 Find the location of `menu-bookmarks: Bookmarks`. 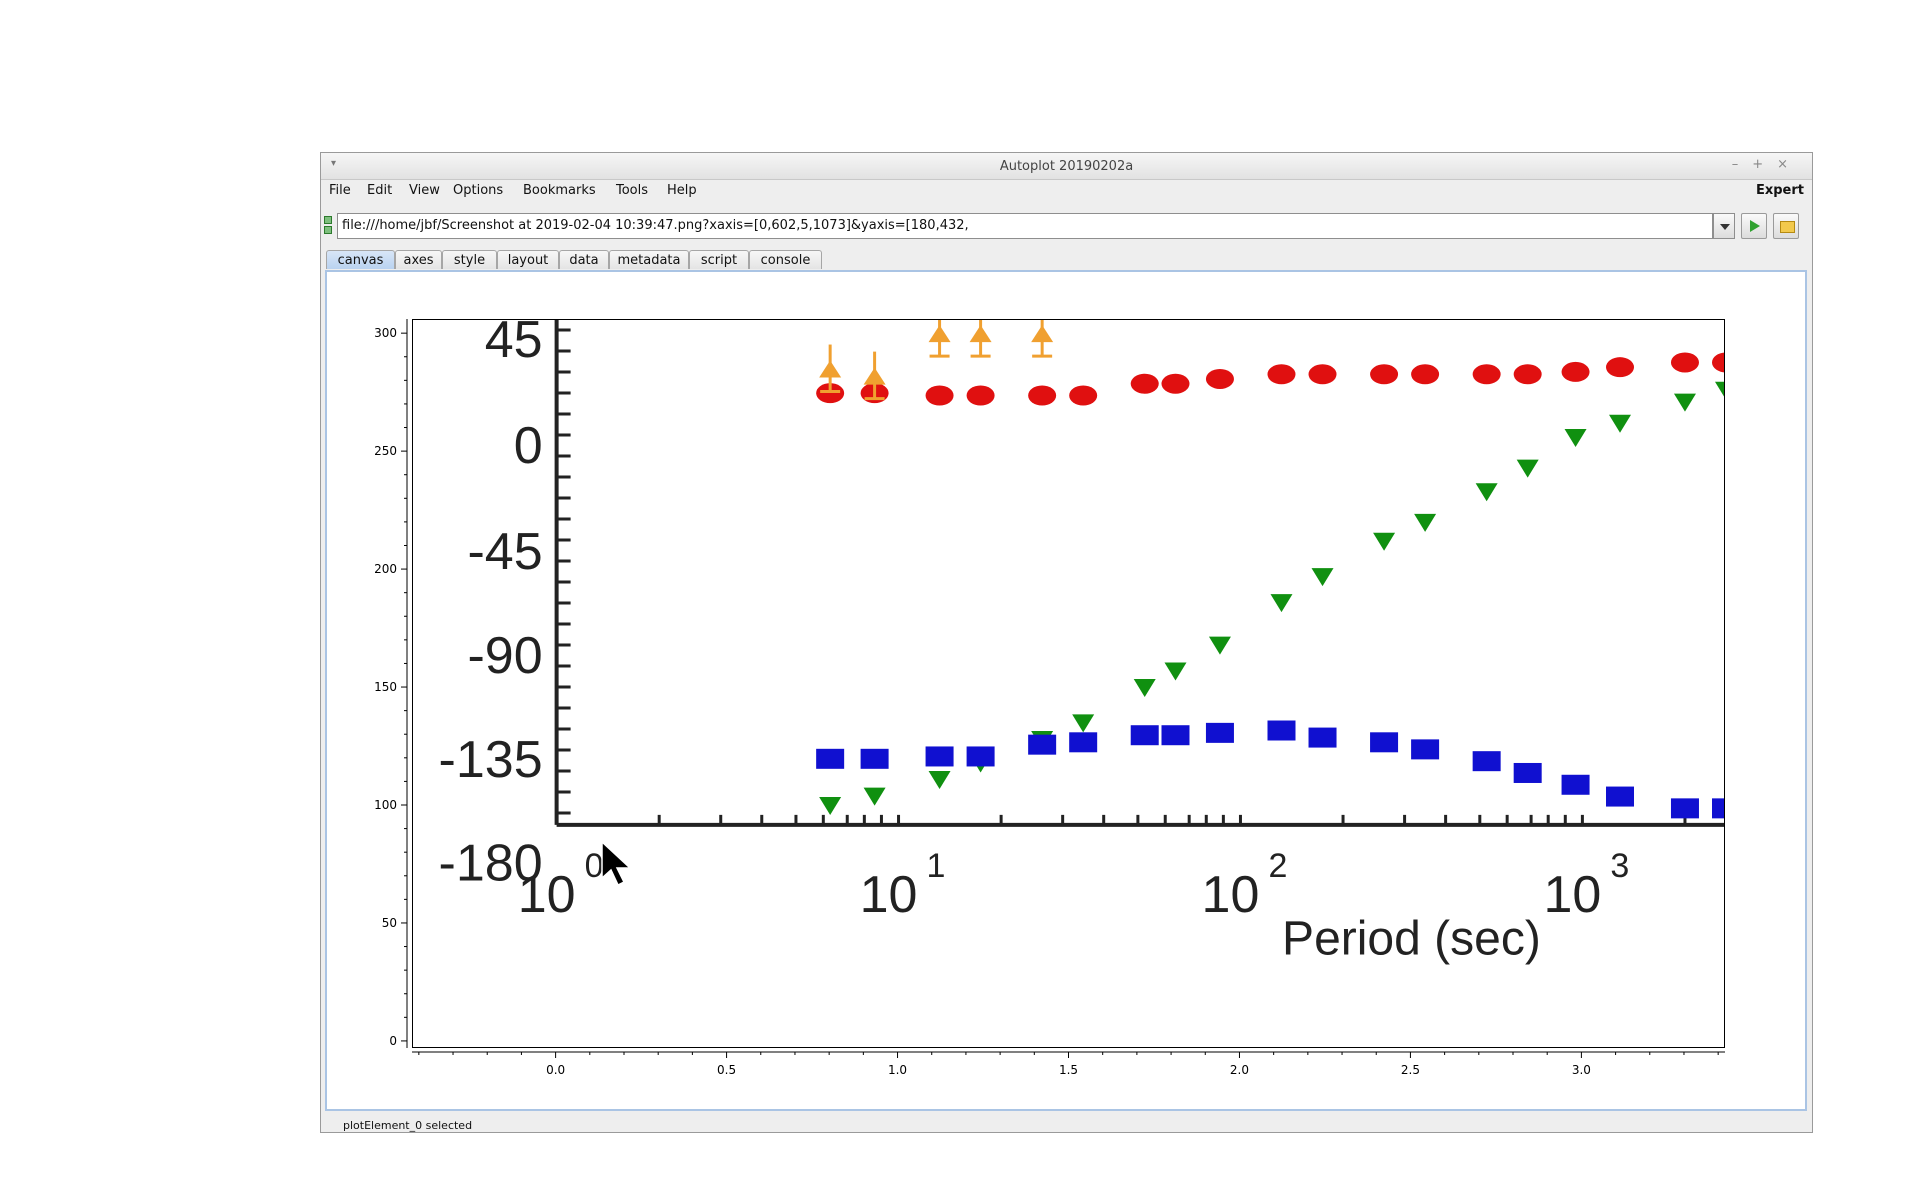

menu-bookmarks: Bookmarks is located at coordinates (559, 190).